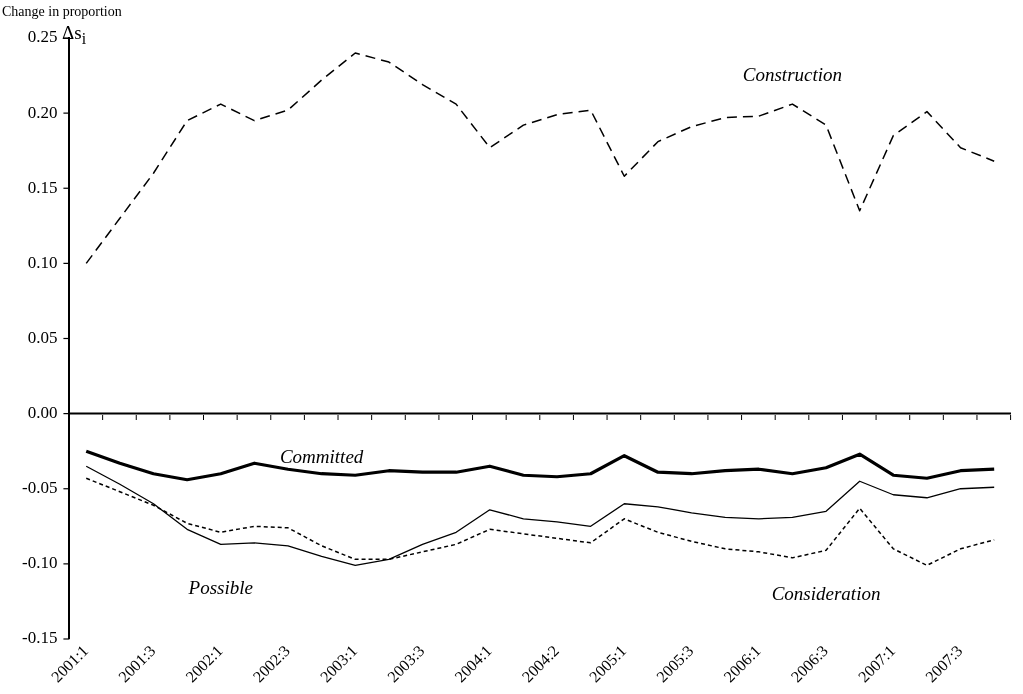  Describe the element at coordinates (39, 563) in the screenshot. I see `y-tick-label: -0.10` at that location.